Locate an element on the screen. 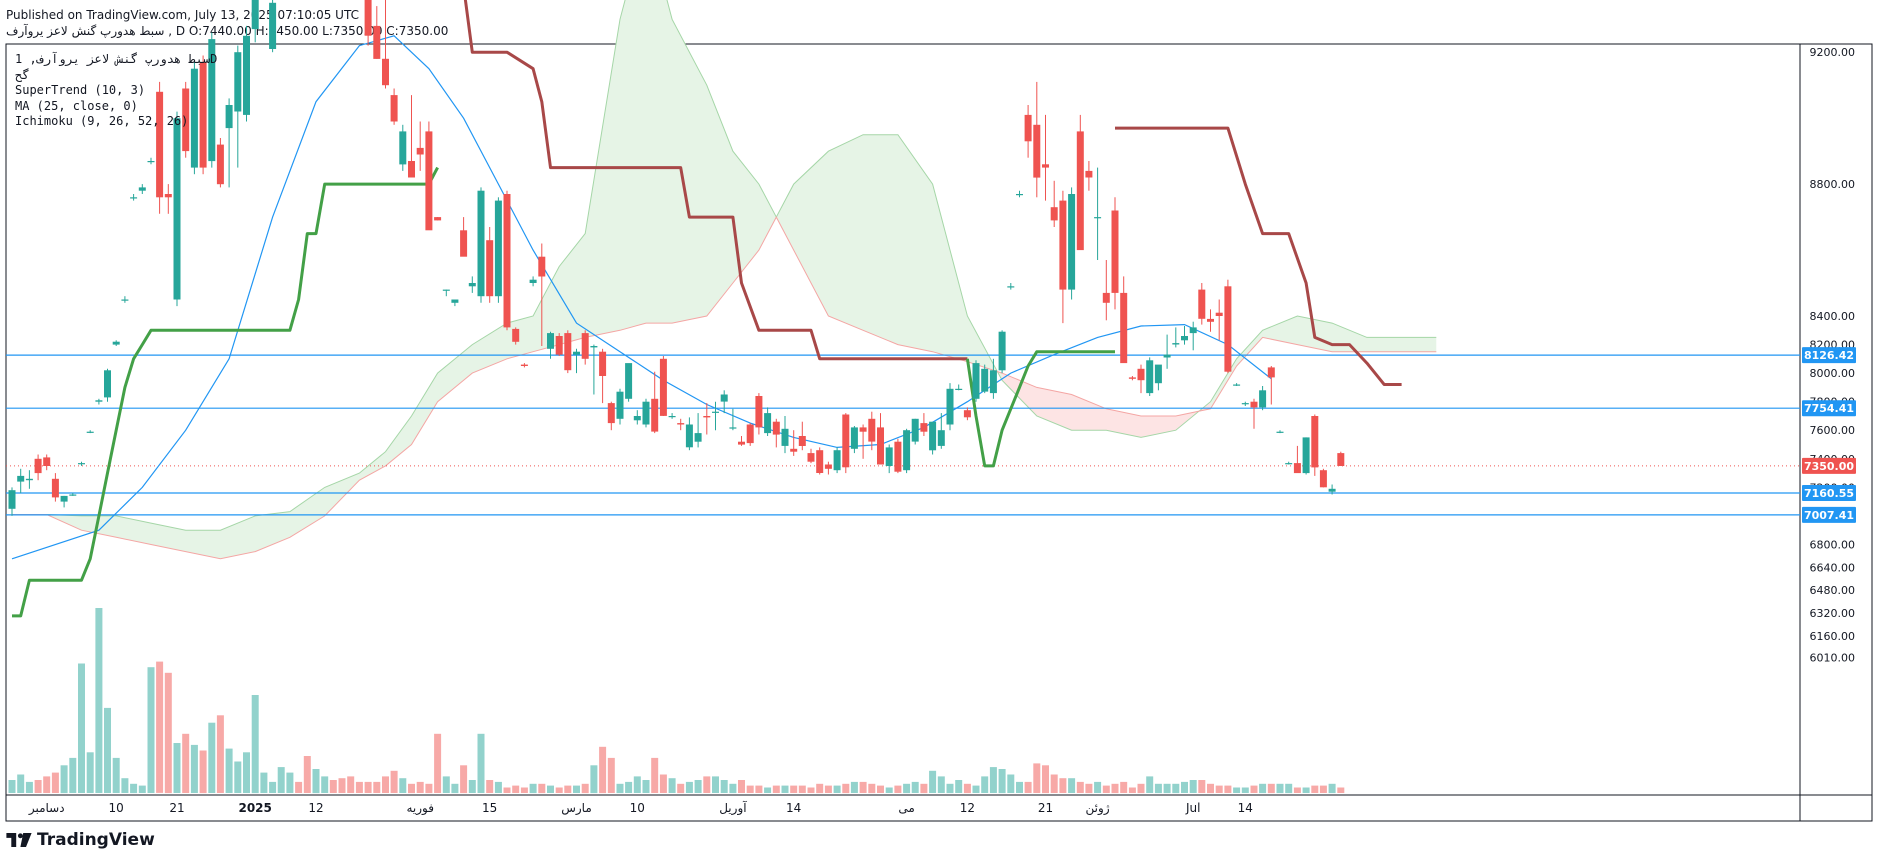 The image size is (1878, 858). price-label-text: 7160.55 is located at coordinates (1829, 493).